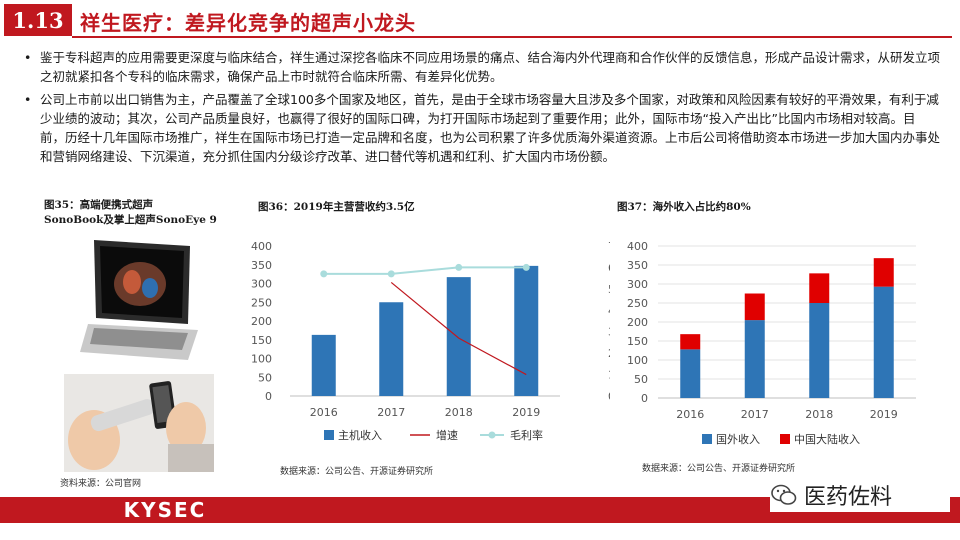 This screenshot has width=960, height=540. I want to click on y2-tick-label: 10%, so click(609, 375).